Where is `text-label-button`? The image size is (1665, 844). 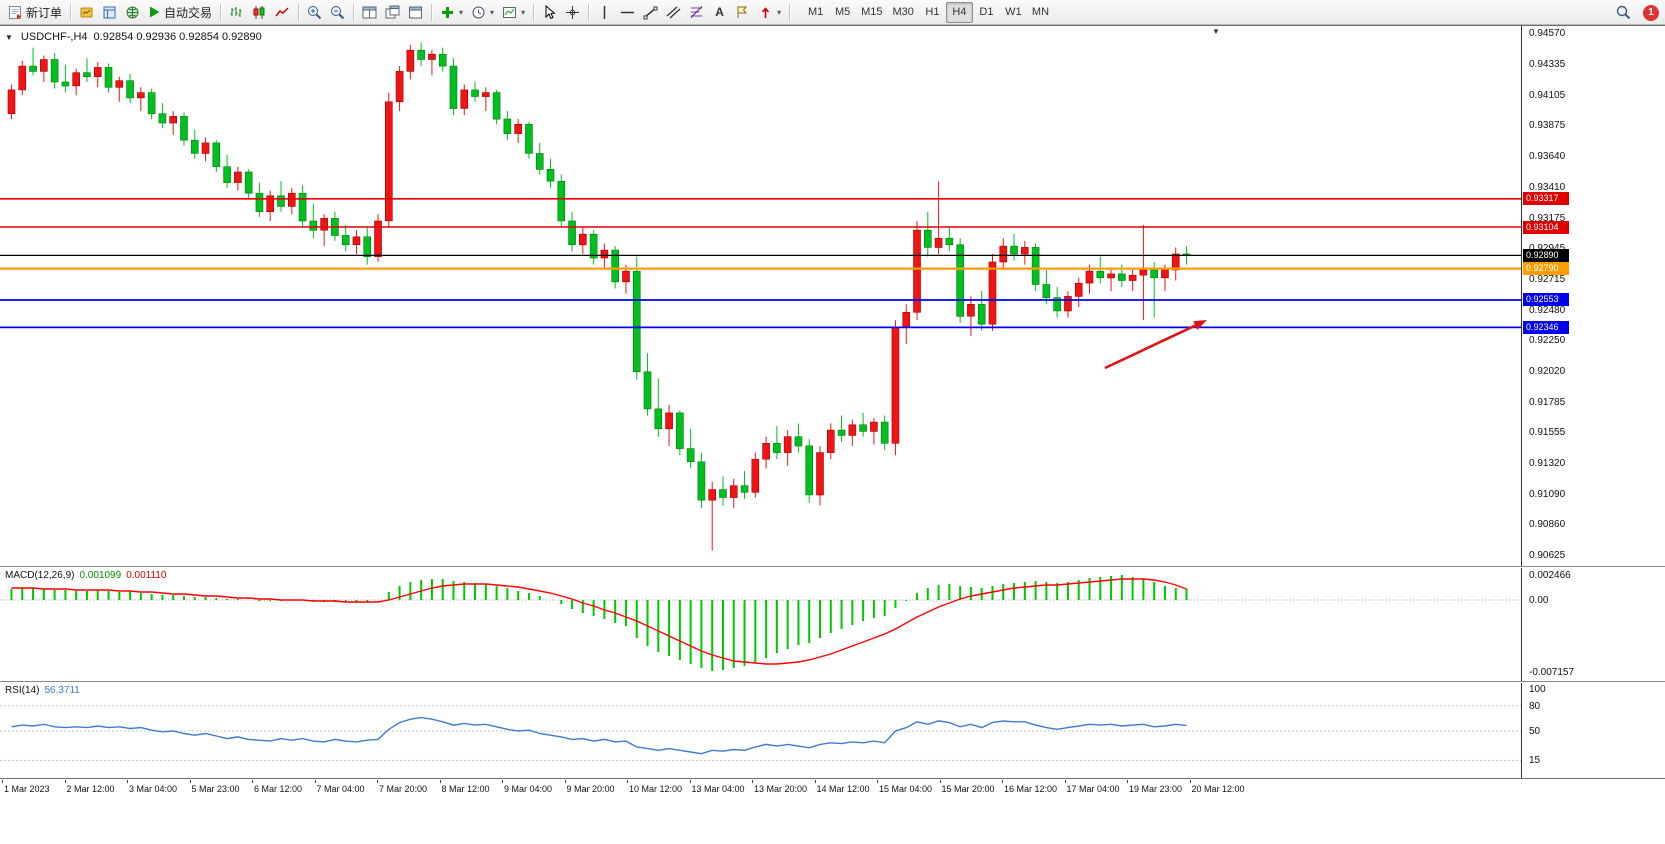 text-label-button is located at coordinates (742, 12).